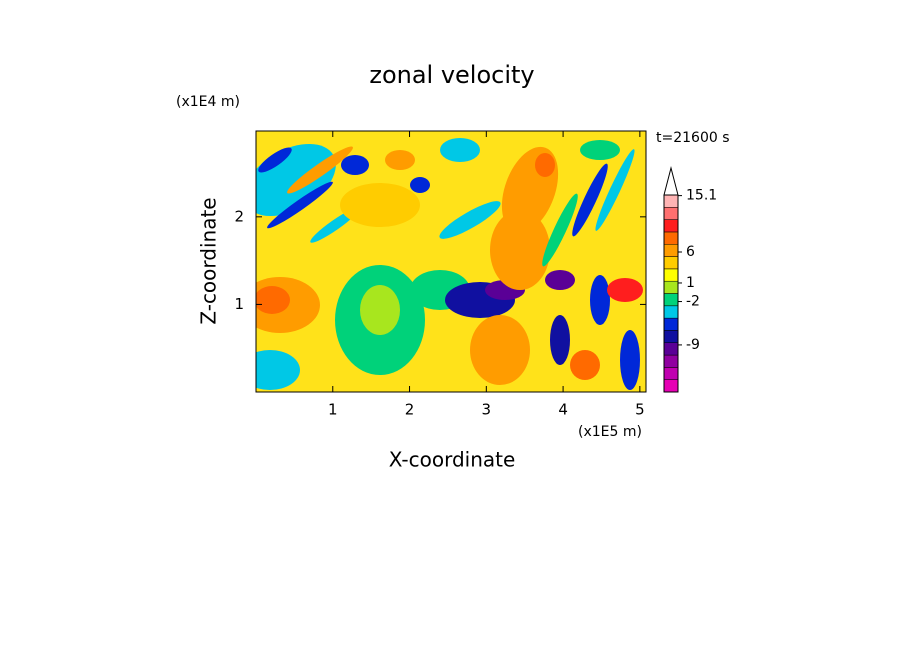 This screenshot has height=654, width=904. I want to click on y-unit: (x1E4 m), so click(208, 102).